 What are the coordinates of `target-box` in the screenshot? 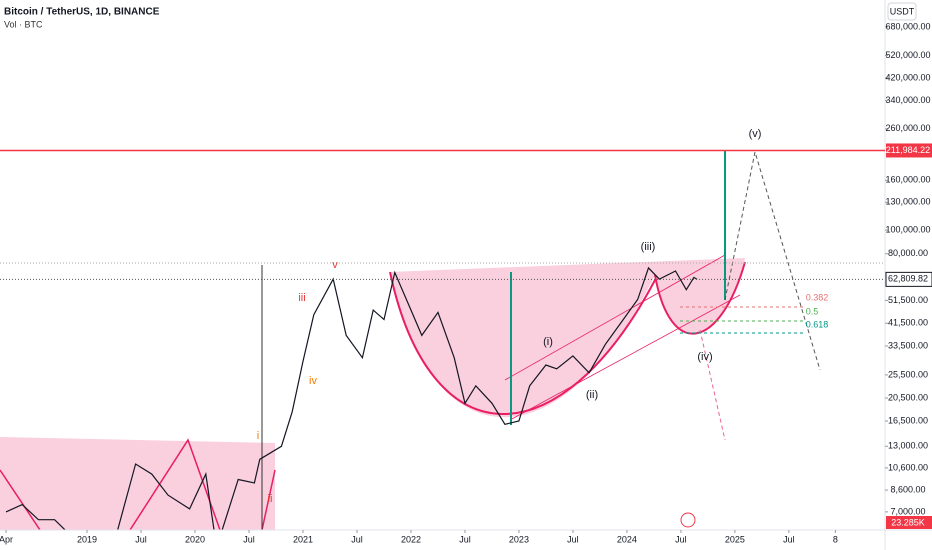 It's located at (909, 150).